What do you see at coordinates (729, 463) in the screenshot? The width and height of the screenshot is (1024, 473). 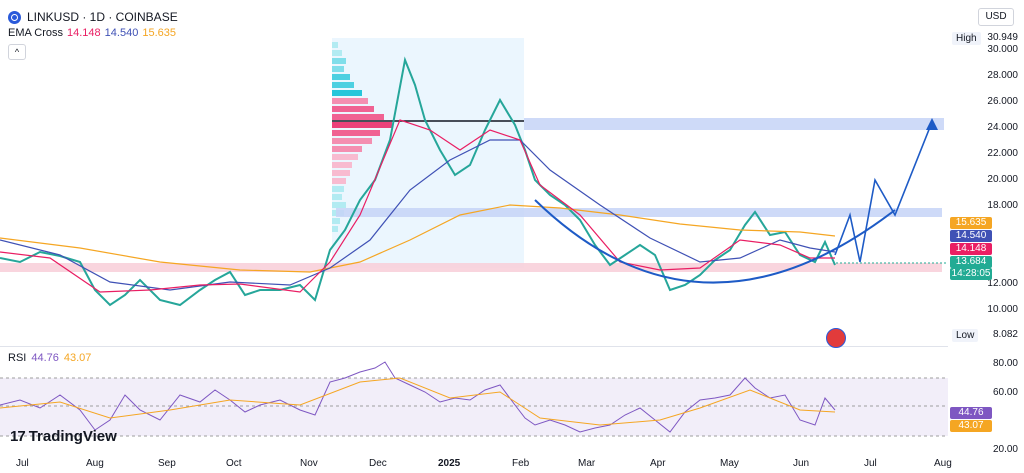 I see `x-label-may: May` at bounding box center [729, 463].